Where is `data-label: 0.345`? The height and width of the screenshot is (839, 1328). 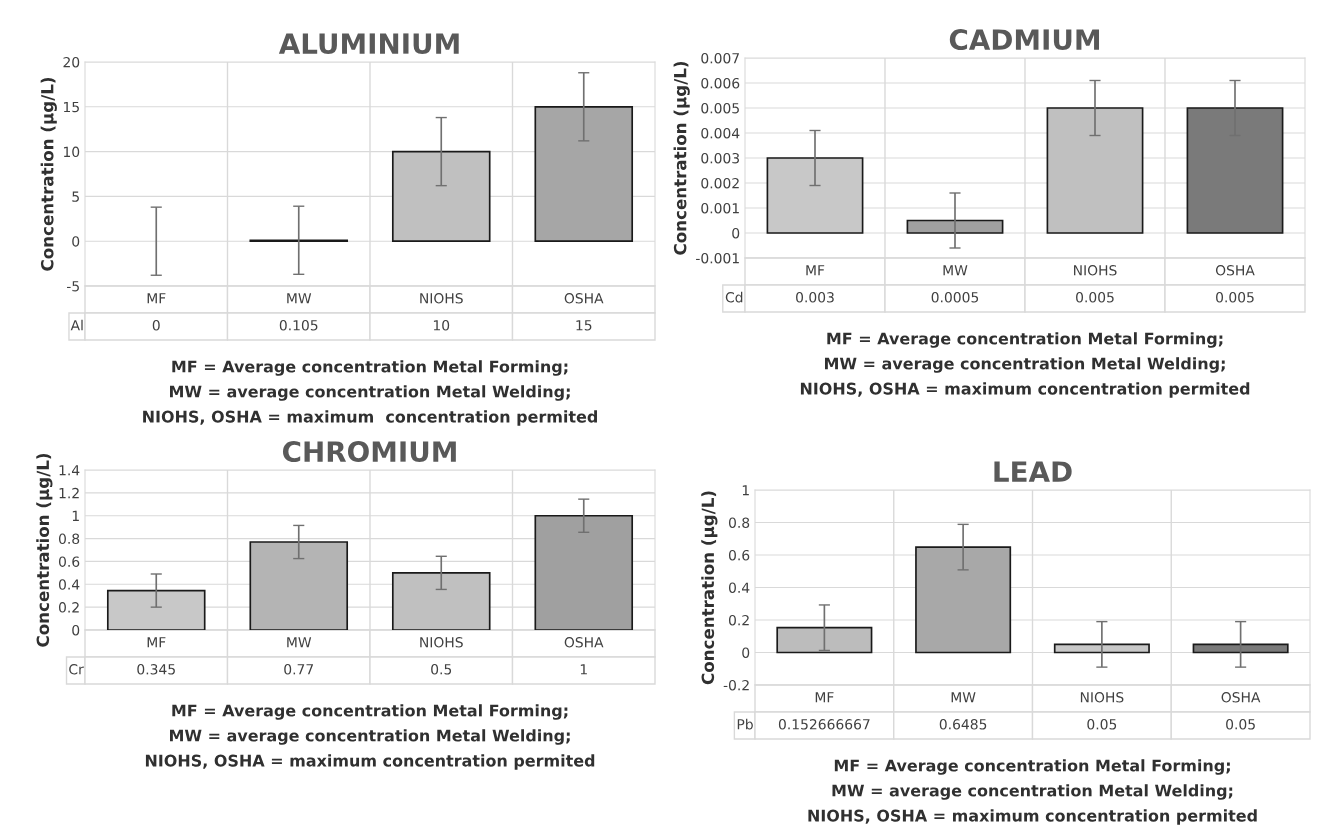
data-label: 0.345 is located at coordinates (156, 669).